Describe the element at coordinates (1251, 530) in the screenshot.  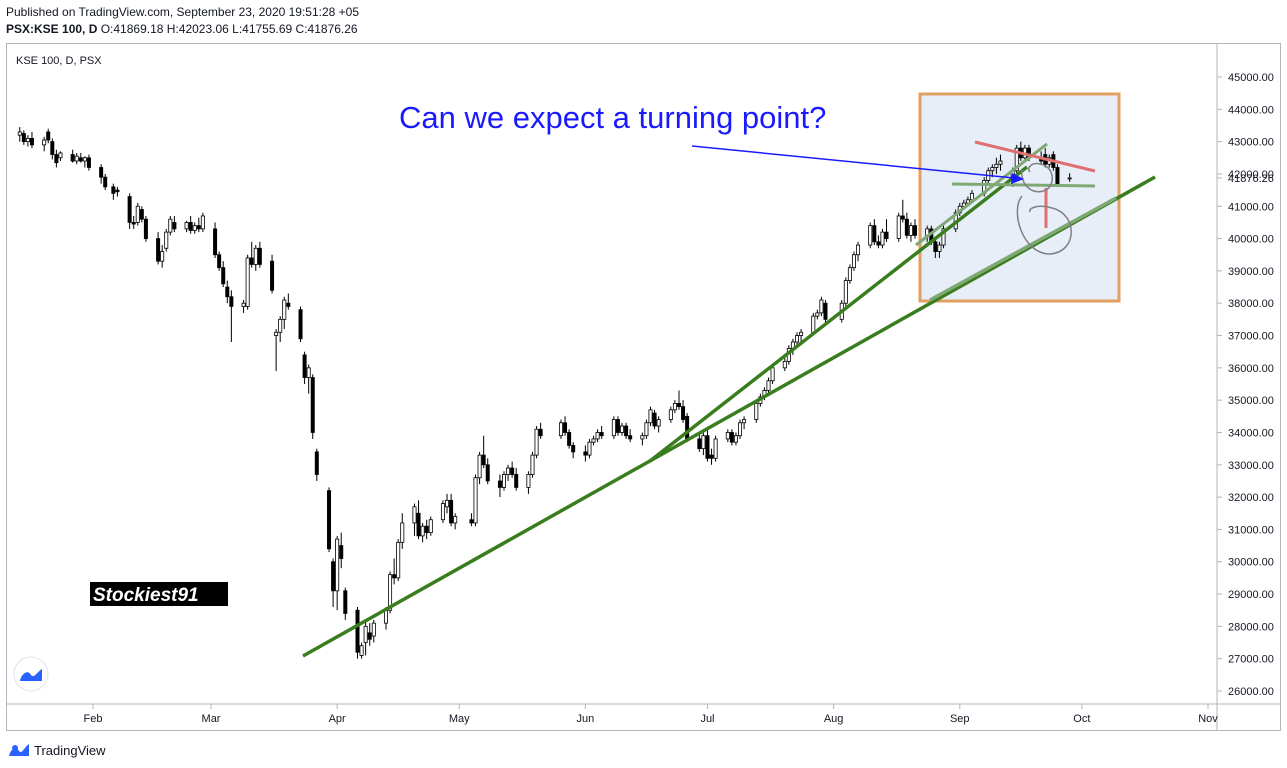
I see `y-tick-label: 31000.00` at that location.